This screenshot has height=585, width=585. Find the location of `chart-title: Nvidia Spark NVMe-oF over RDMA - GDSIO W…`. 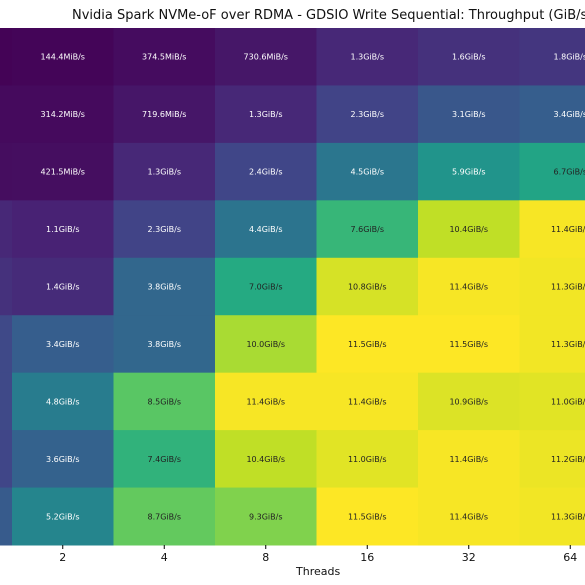

chart-title: Nvidia Spark NVMe-oF over RDMA - GDSIO W… is located at coordinates (328, 15).